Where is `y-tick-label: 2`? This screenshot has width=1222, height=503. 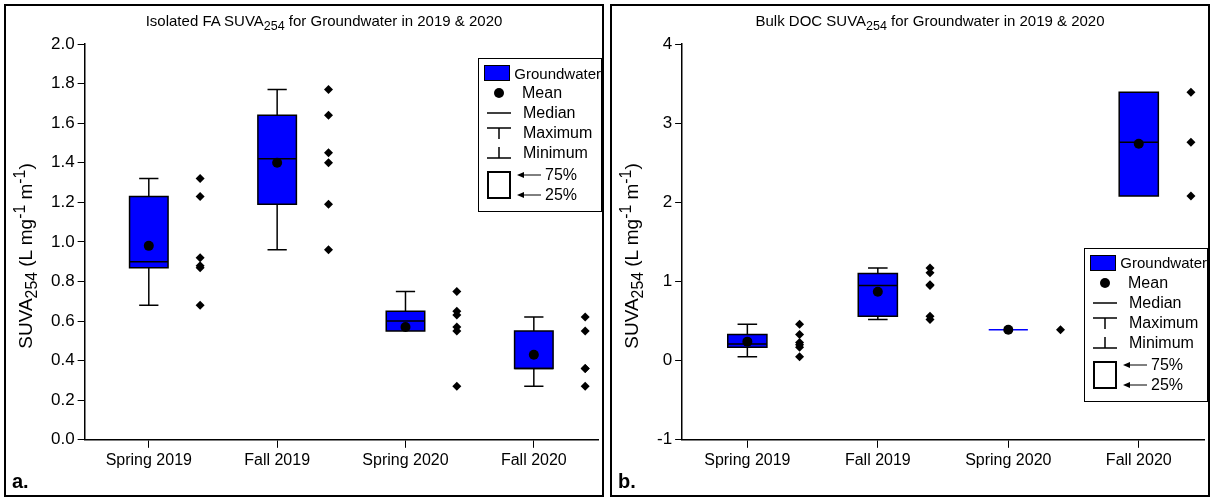
y-tick-label: 2 is located at coordinates (667, 202).